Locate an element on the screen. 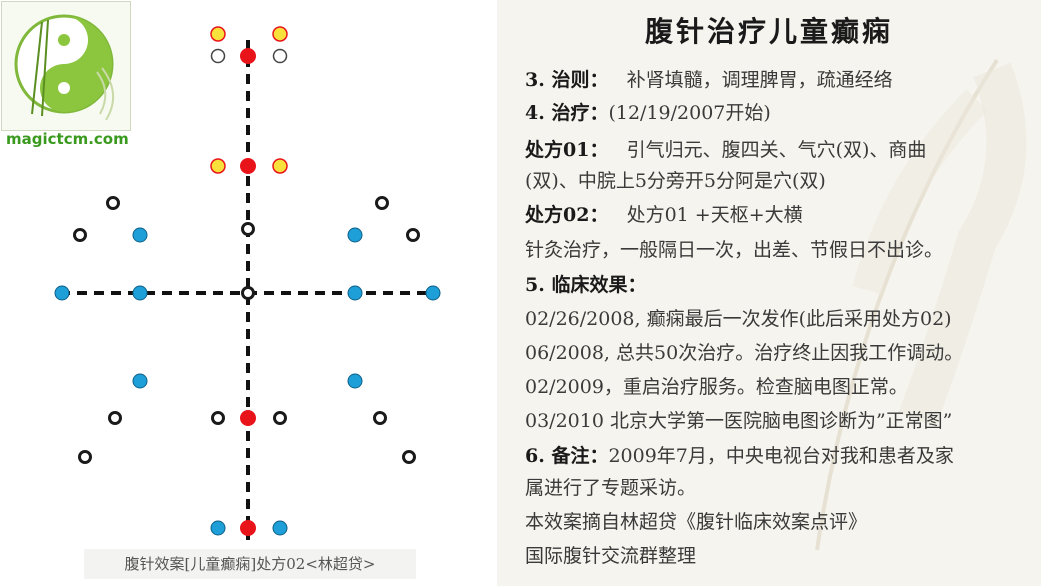 This screenshot has width=1041, height=586. principle-text: 补肾填髓，调理脾胃，疏通经络 is located at coordinates (759, 80).